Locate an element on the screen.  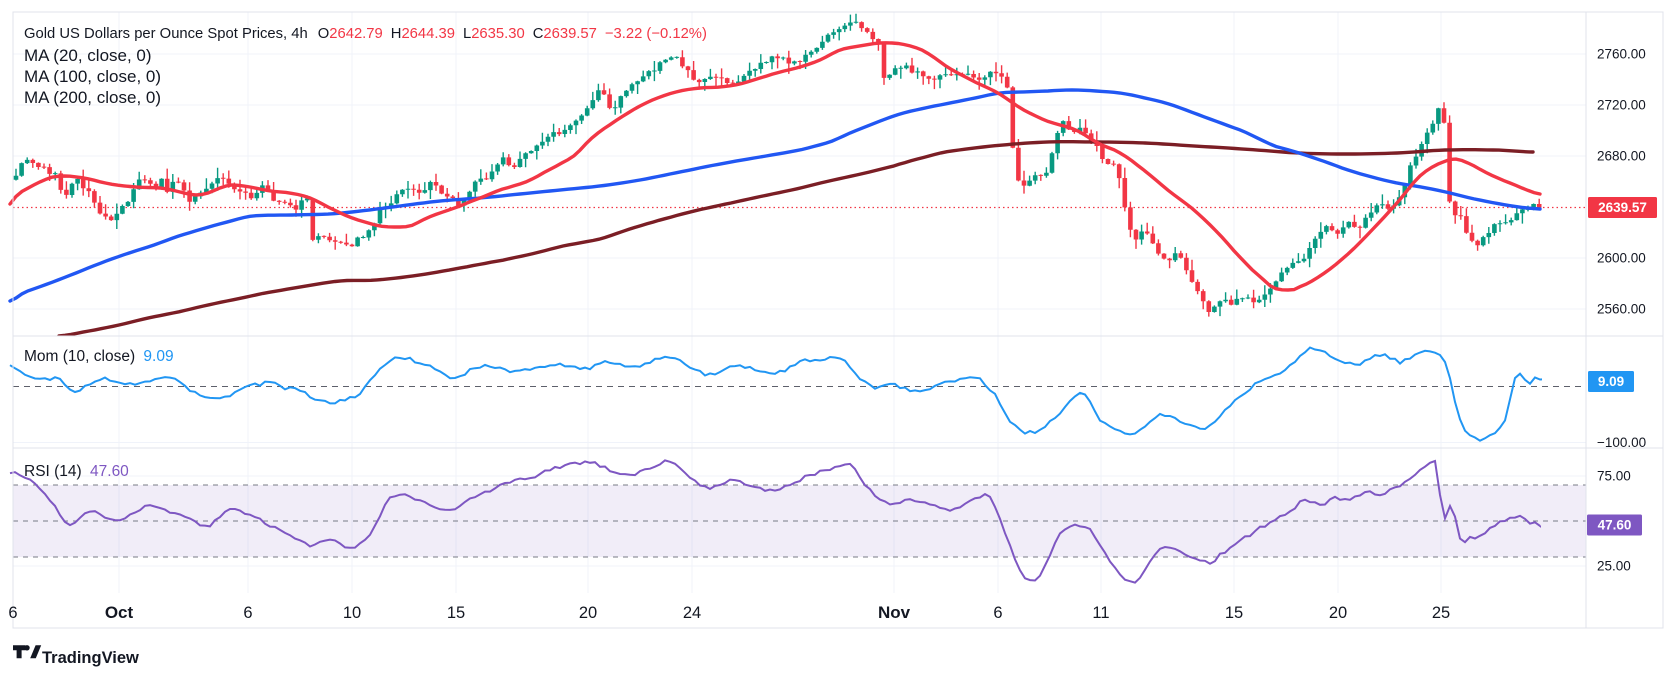
svg-text: 2560.00 is located at coordinates (1621, 309).